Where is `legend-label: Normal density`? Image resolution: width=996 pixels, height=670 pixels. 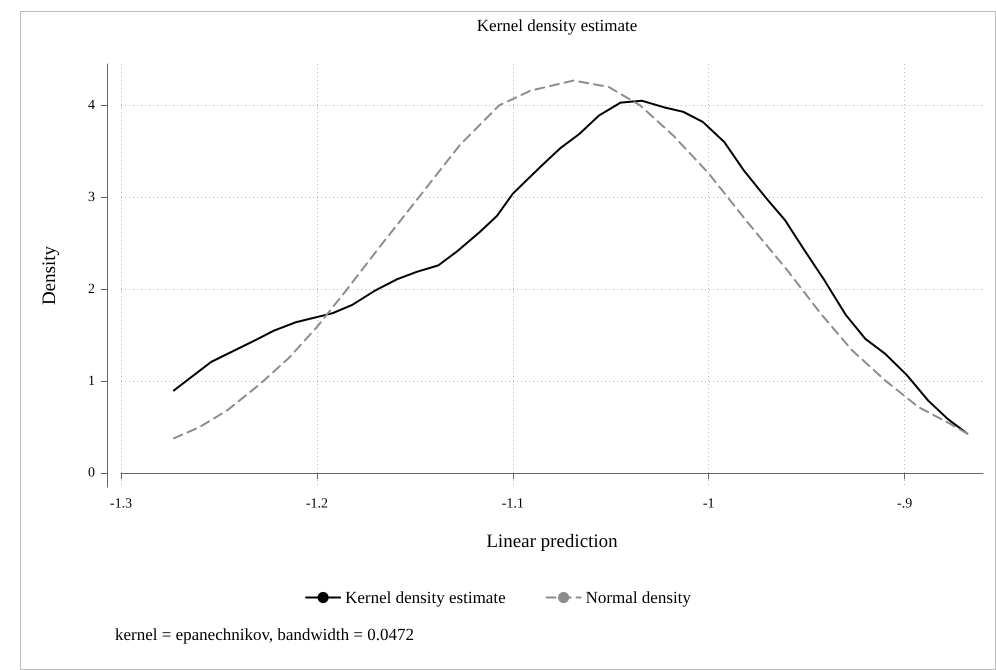 legend-label: Normal density is located at coordinates (639, 597).